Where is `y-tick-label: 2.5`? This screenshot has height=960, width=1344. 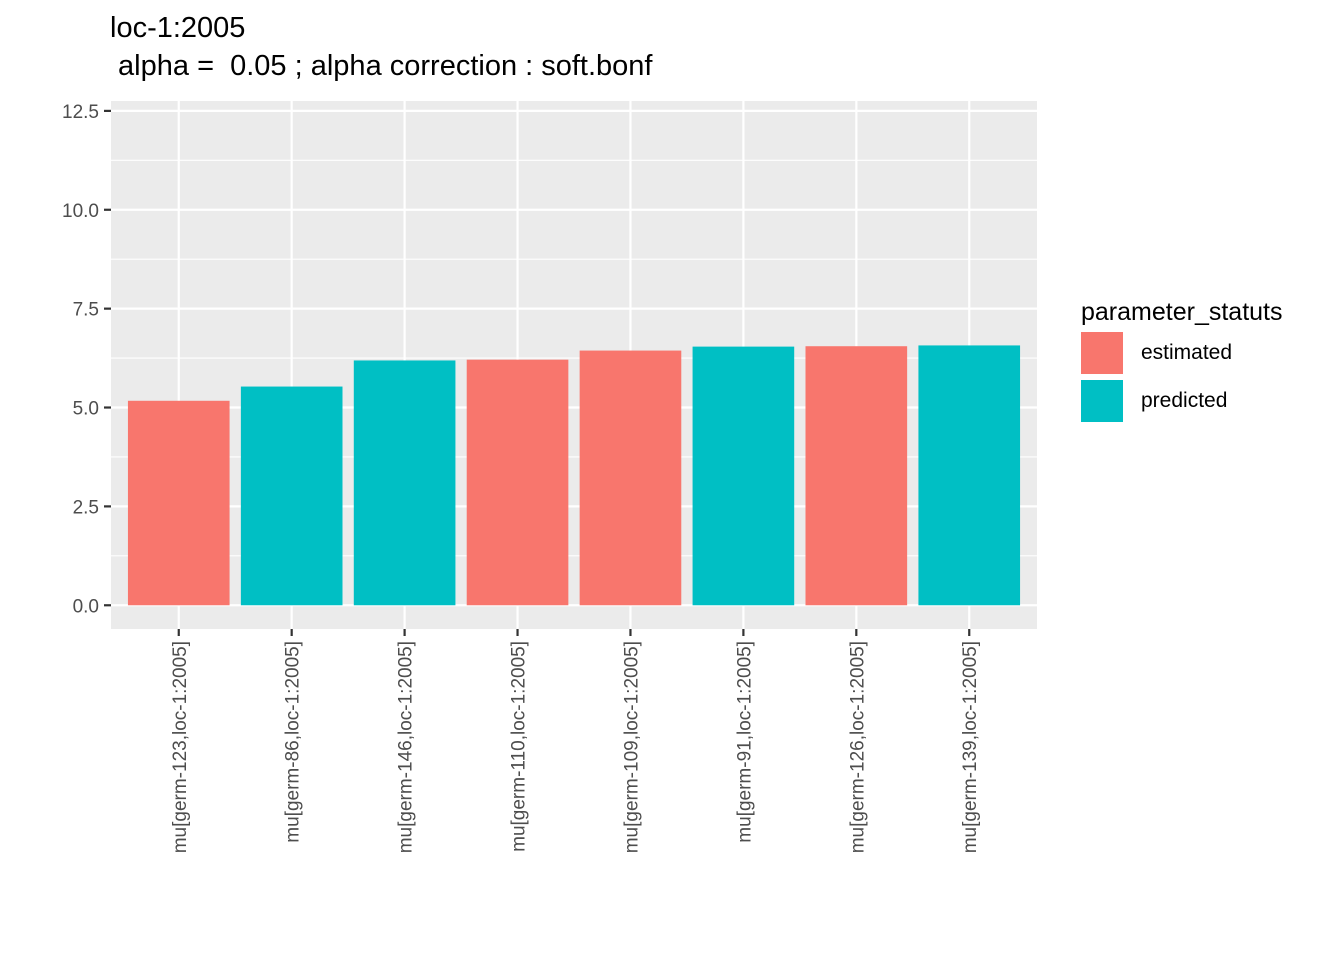 y-tick-label: 2.5 is located at coordinates (86, 507).